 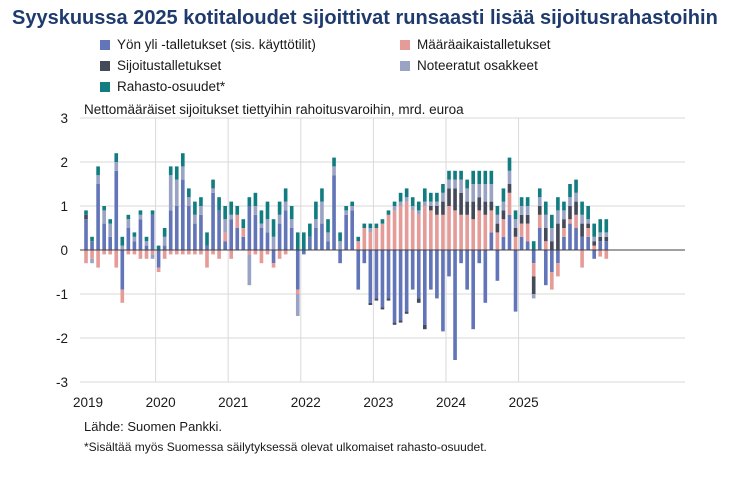 What do you see at coordinates (475, 44) in the screenshot?
I see `legend-item-maaraaika: Määräaikaistalletukset` at bounding box center [475, 44].